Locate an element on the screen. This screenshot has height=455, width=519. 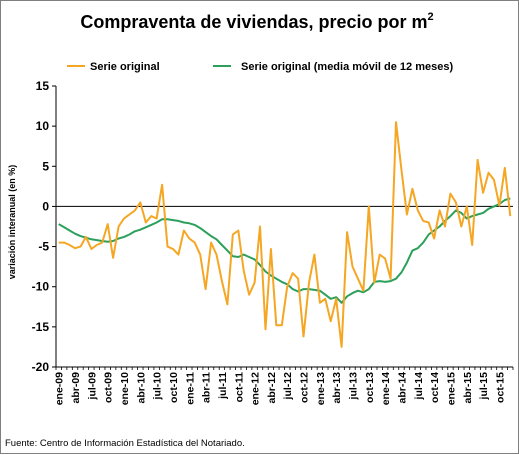
legend-label-serie-original: Serie original is located at coordinates (125, 67).